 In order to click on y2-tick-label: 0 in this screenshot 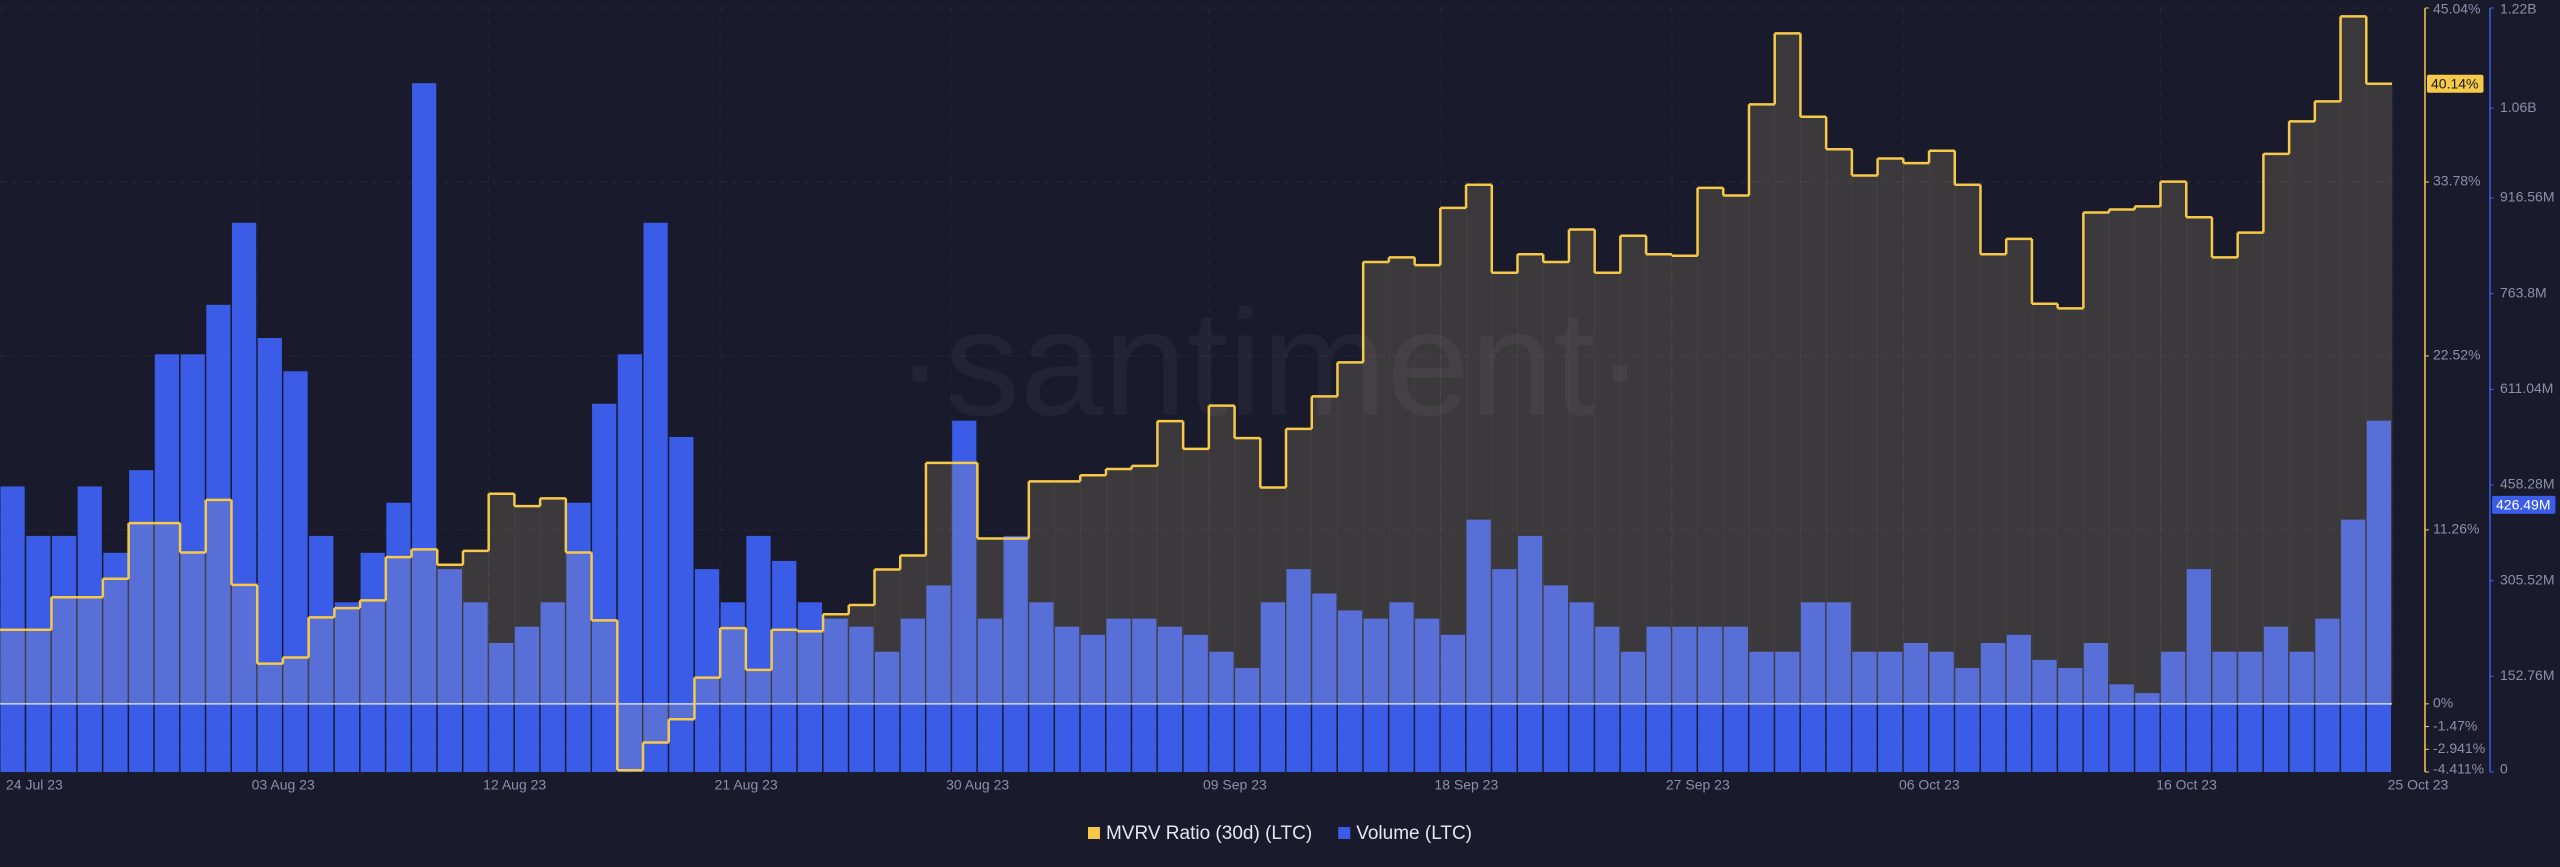, I will do `click(2504, 769)`.